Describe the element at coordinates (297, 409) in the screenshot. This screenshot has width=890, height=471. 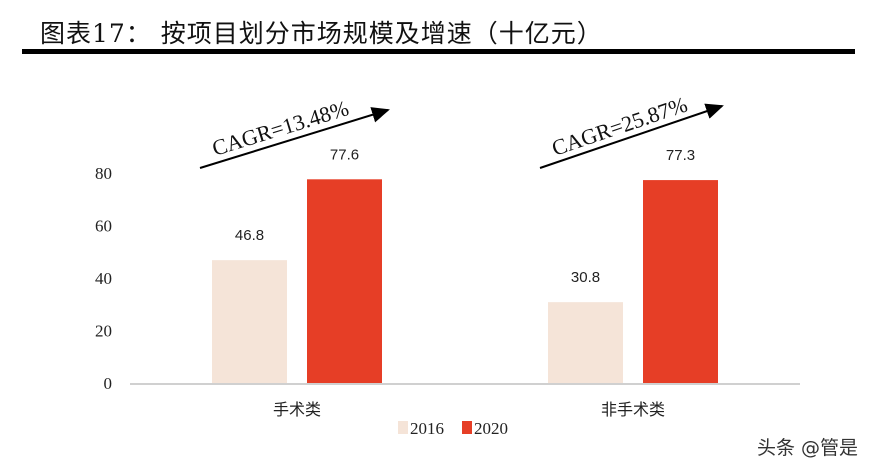
I see `x-category-label: 手术类` at that location.